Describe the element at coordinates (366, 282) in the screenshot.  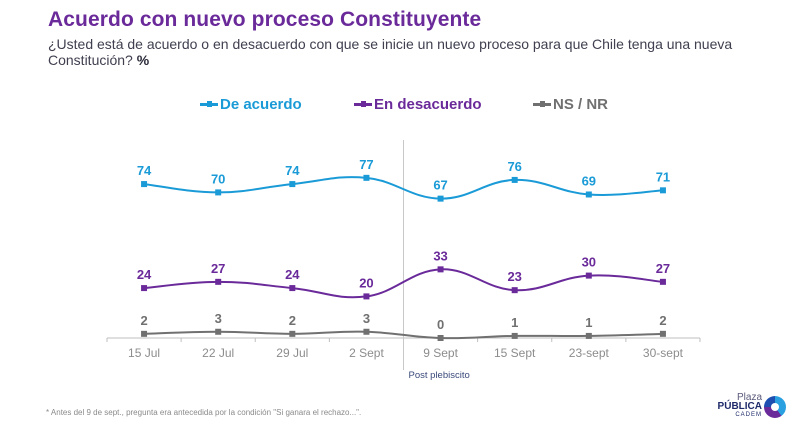
I see `data-label-en-desacuerdo: 20` at that location.